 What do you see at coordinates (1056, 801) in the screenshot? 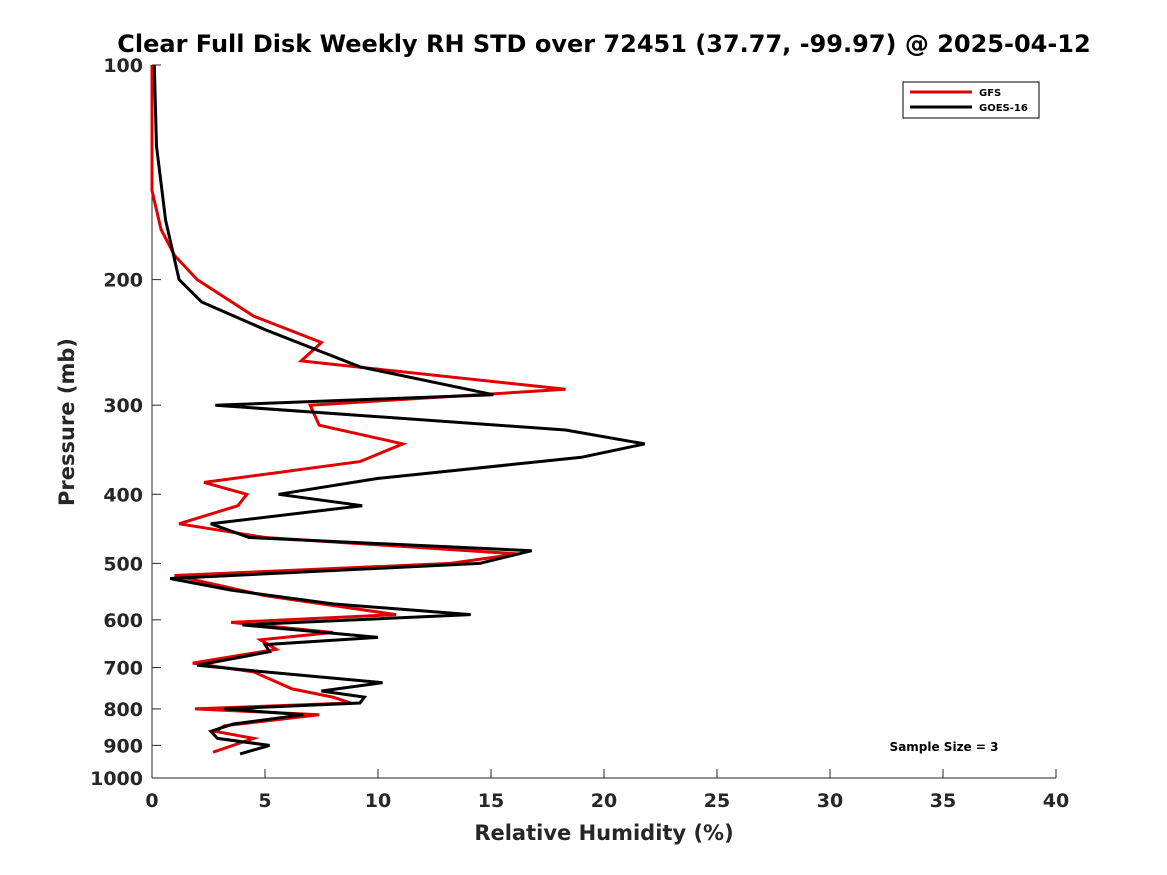
I see `x-tick-label: 40` at bounding box center [1056, 801].